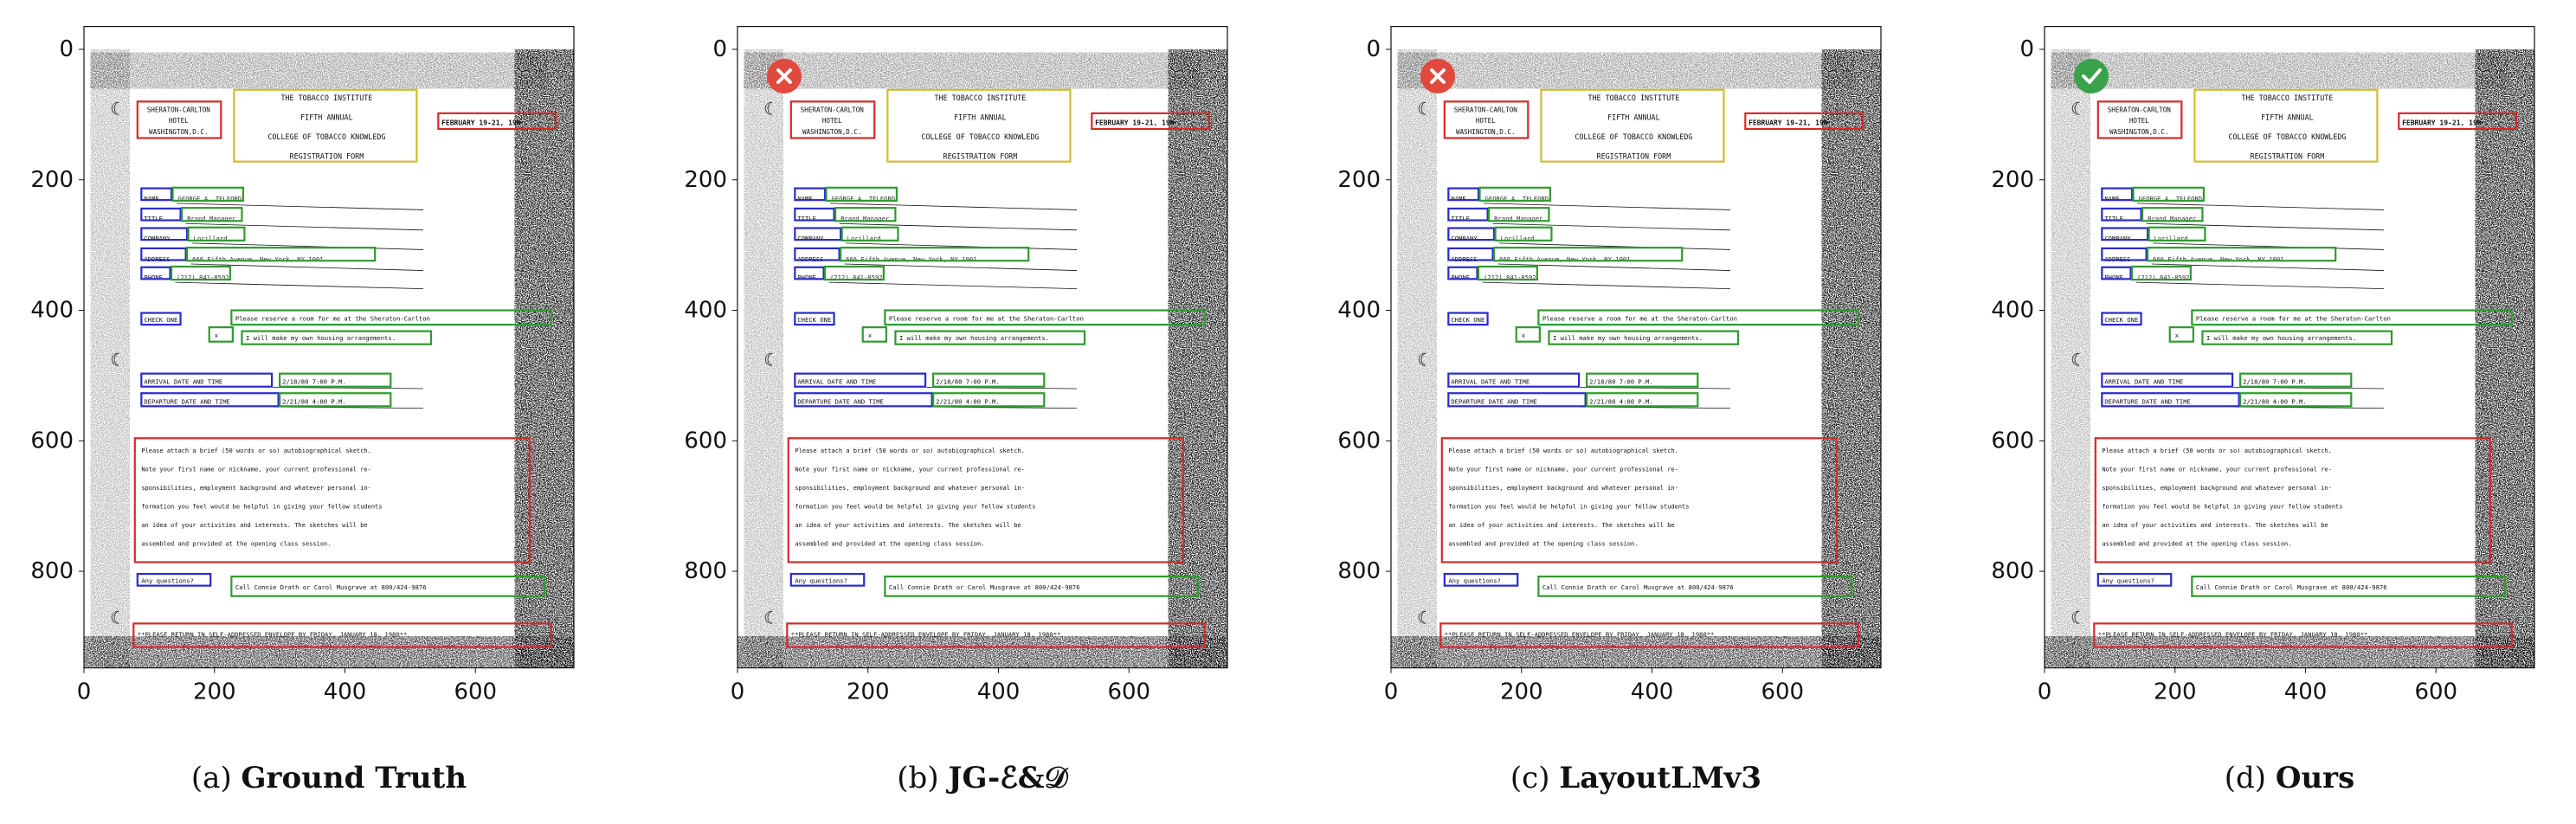  What do you see at coordinates (2250, 778) in the screenshot?
I see `caption-label: (d)` at bounding box center [2250, 778].